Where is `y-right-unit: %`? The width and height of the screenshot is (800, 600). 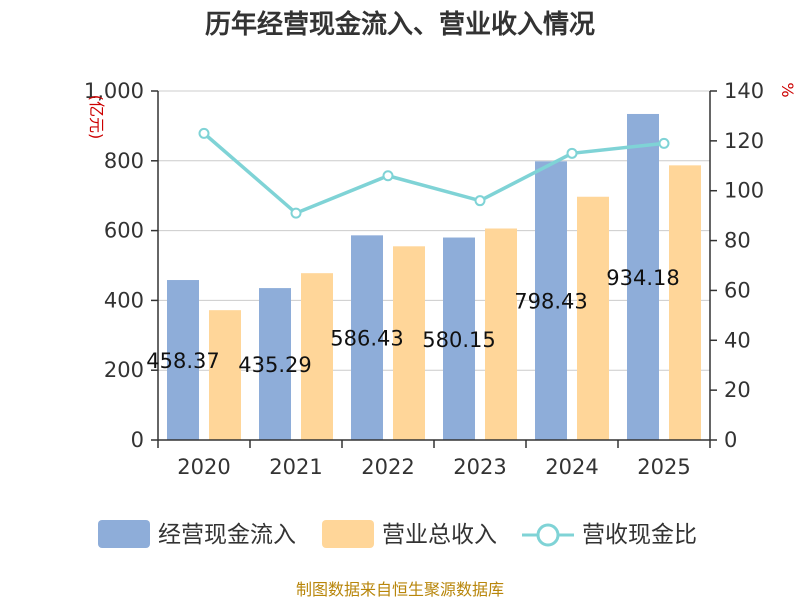
y-right-unit: % is located at coordinates (787, 89).